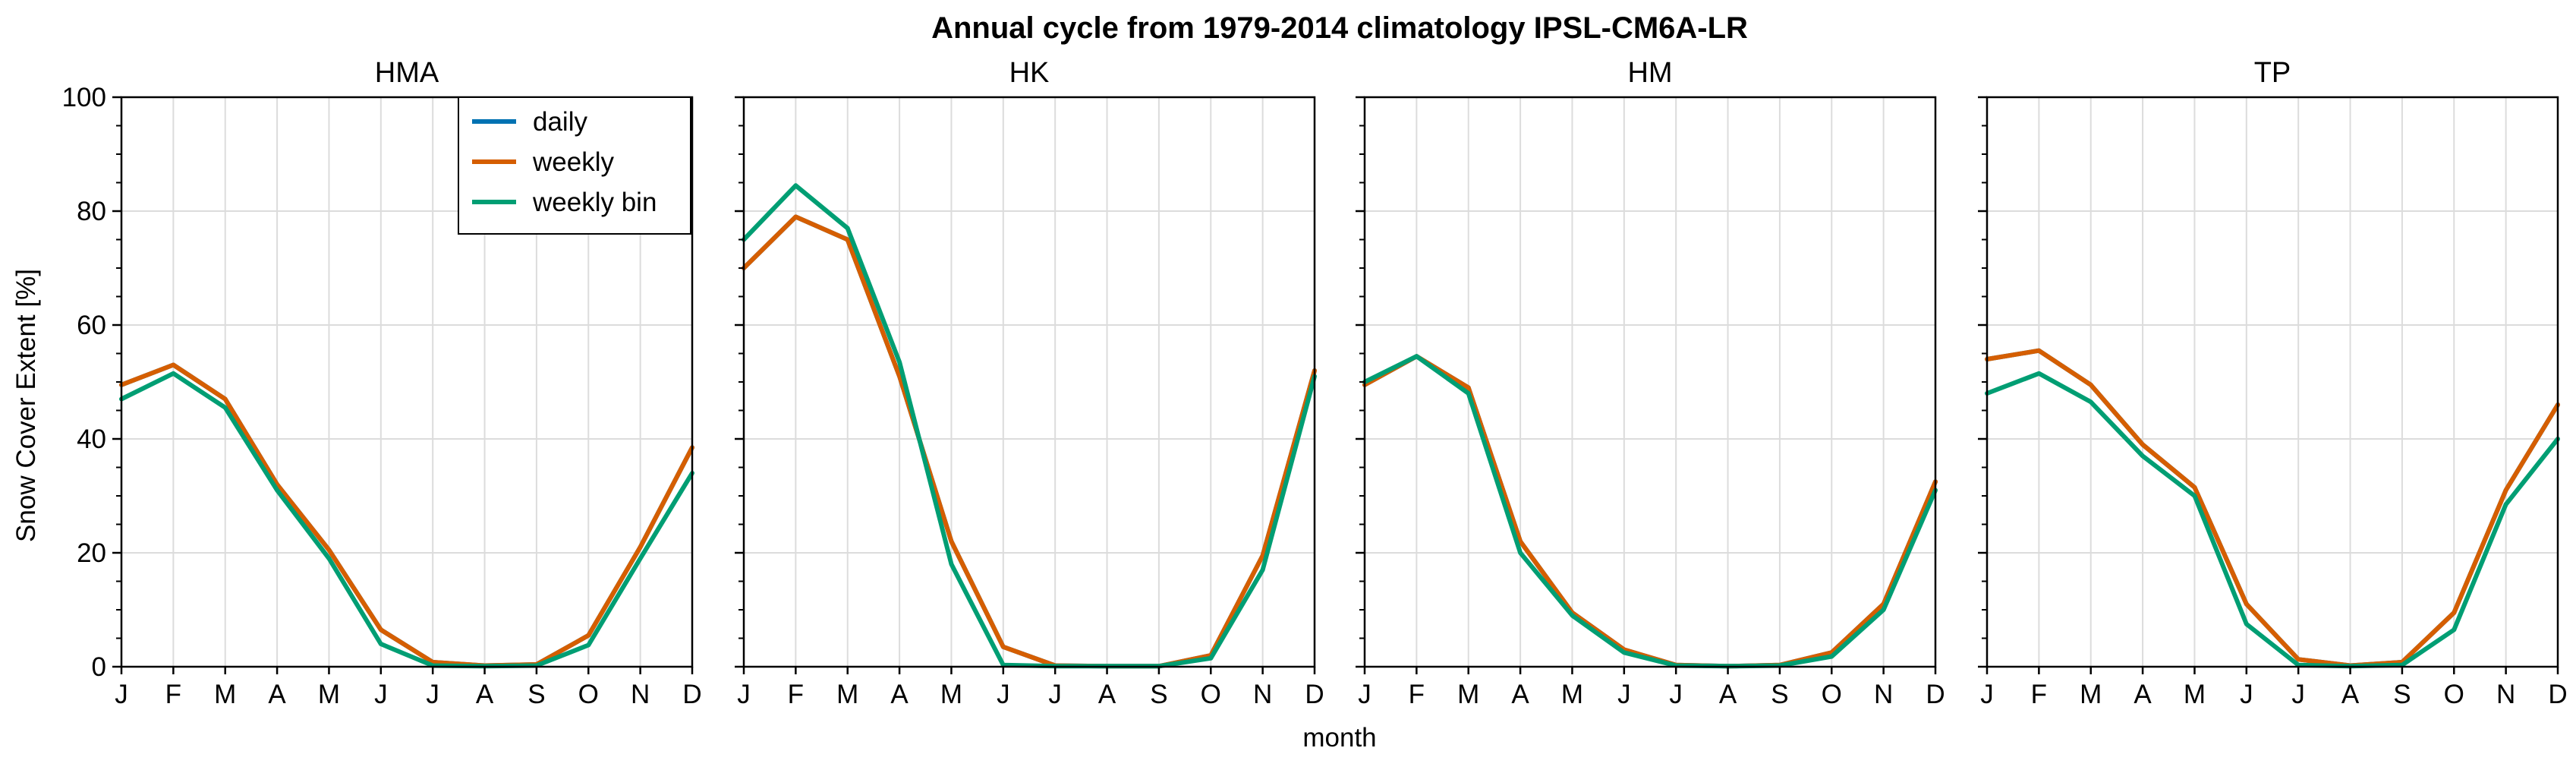  Describe the element at coordinates (99, 667) in the screenshot. I see `y-tick-label: 0` at that location.